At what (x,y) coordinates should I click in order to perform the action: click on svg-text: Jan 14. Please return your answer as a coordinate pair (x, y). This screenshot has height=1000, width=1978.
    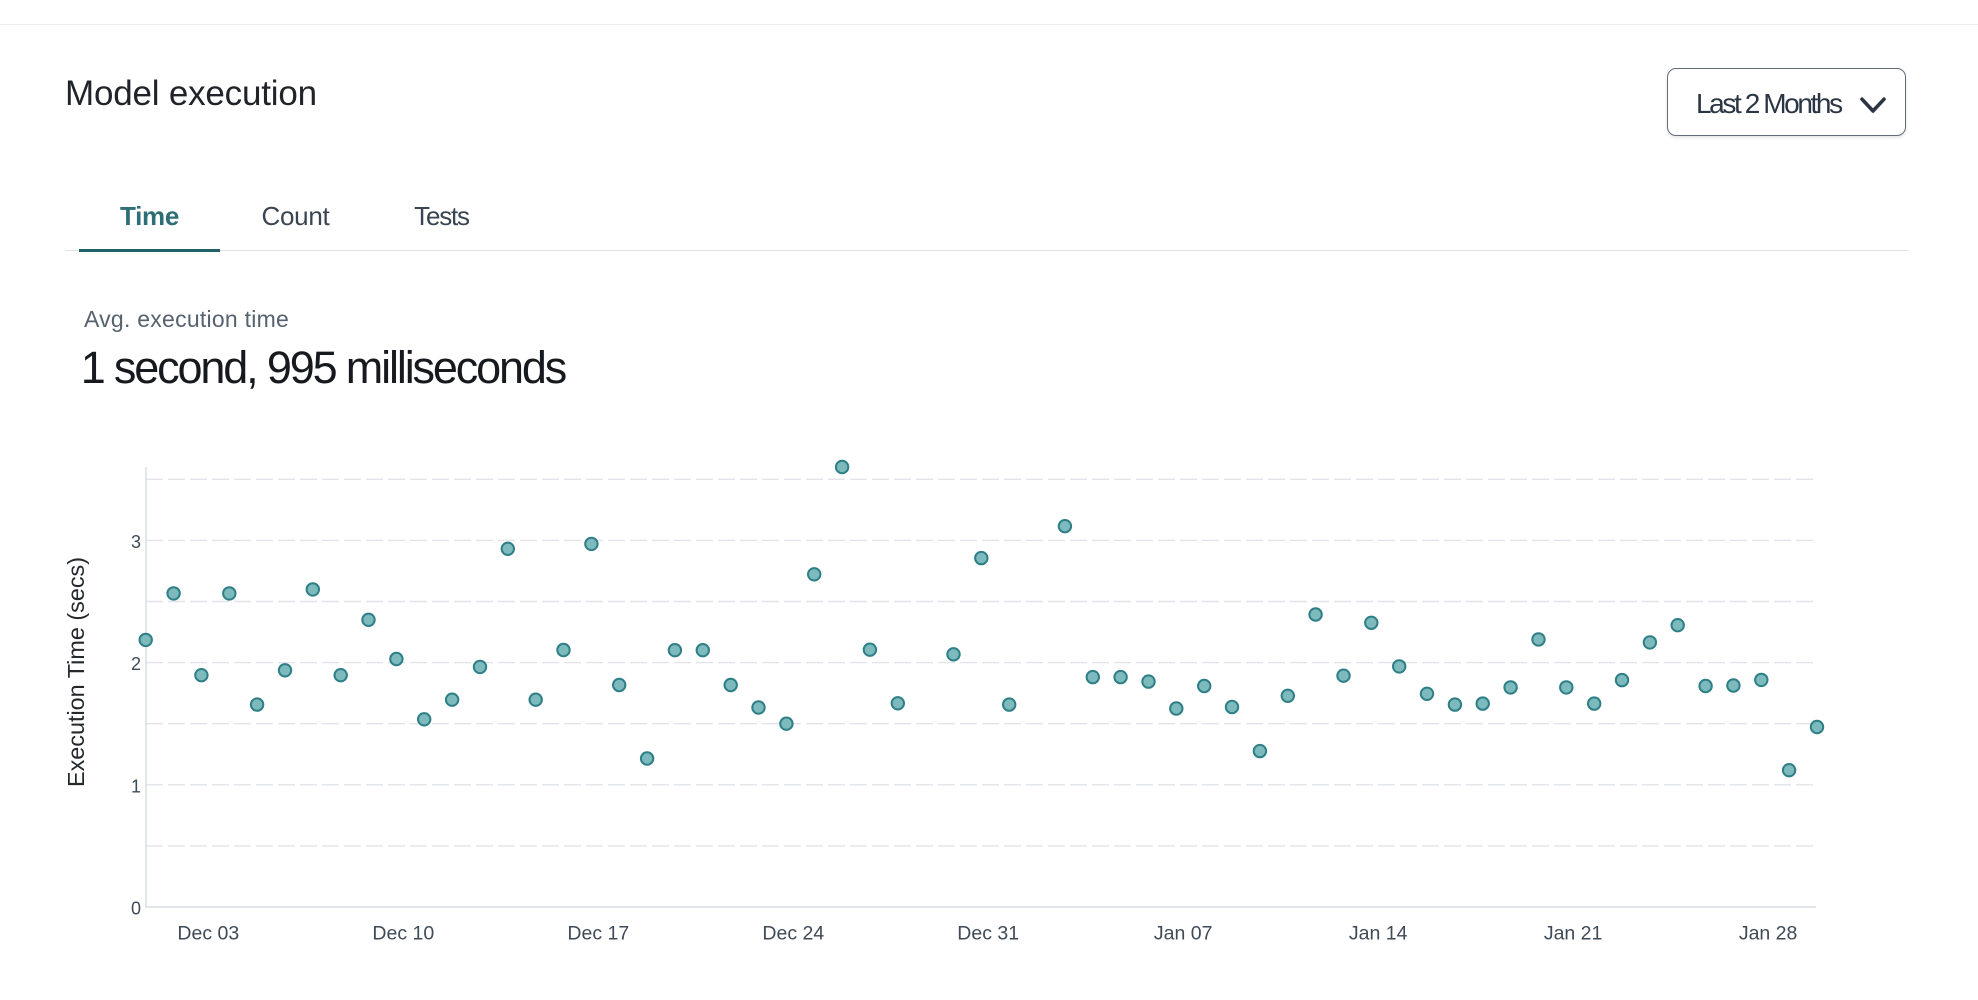
    Looking at the image, I should click on (1378, 933).